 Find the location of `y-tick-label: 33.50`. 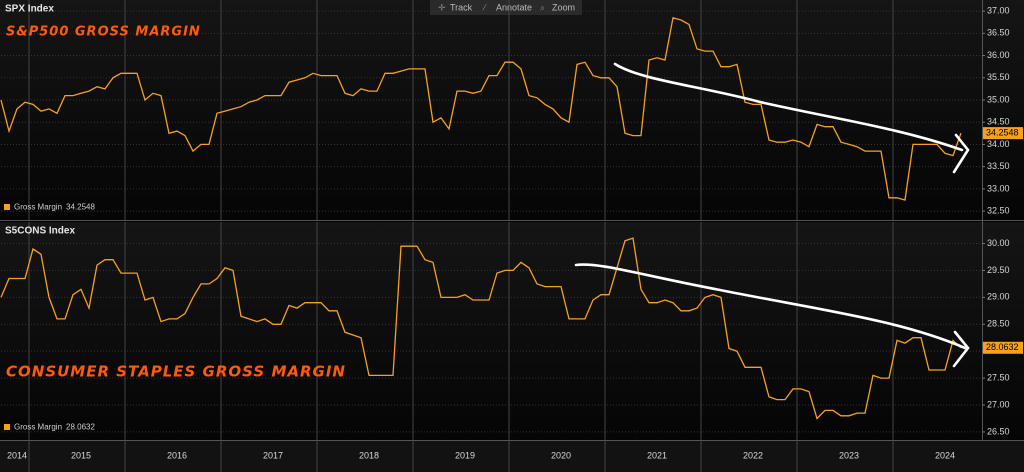

y-tick-label: 33.50 is located at coordinates (998, 166).